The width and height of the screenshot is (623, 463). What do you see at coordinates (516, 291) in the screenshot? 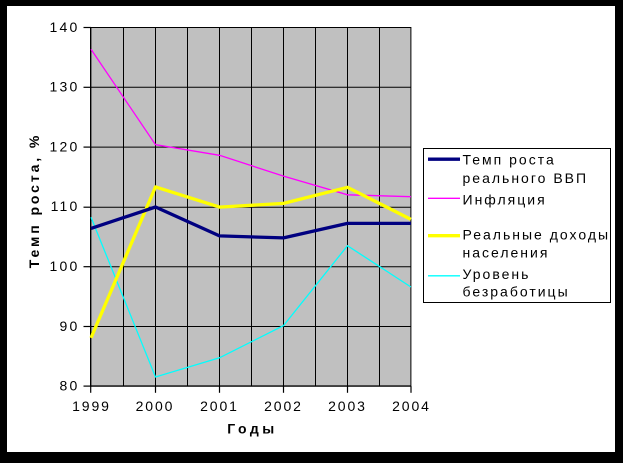
I see `svg-text: безработицы` at bounding box center [516, 291].